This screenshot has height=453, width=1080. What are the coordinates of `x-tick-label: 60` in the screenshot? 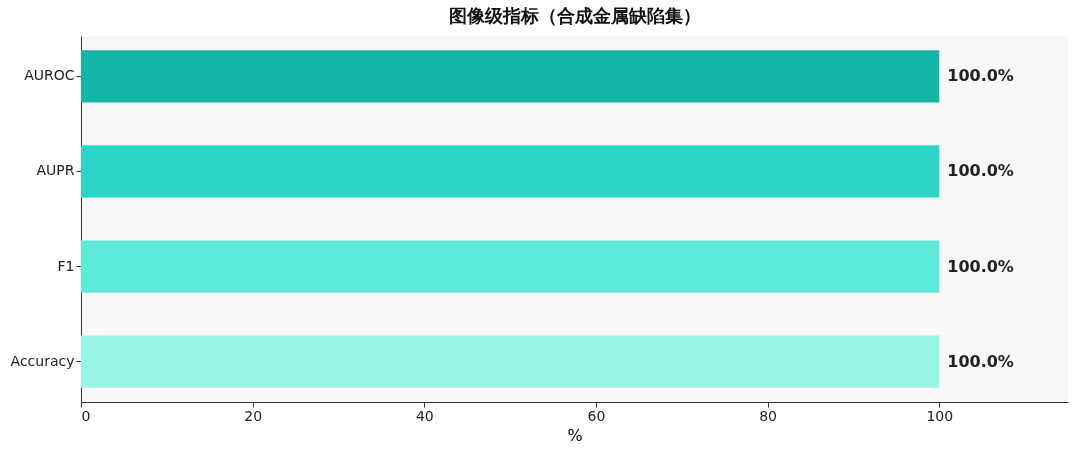 It's located at (596, 415).